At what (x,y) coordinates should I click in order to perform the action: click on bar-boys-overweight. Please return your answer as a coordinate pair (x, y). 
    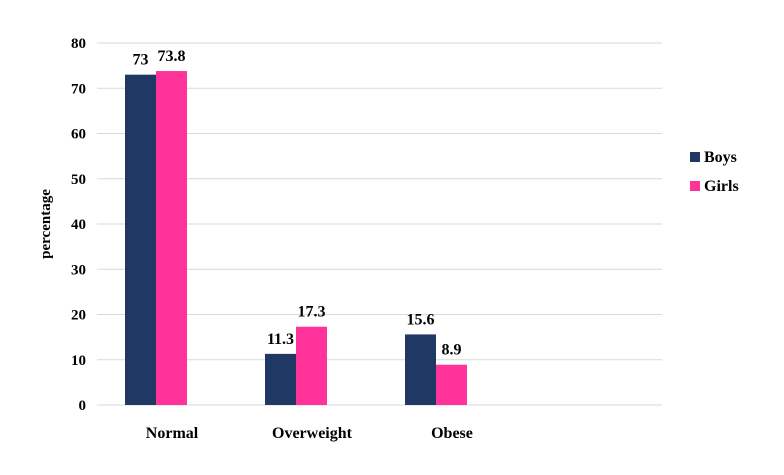
    Looking at the image, I should click on (280, 379).